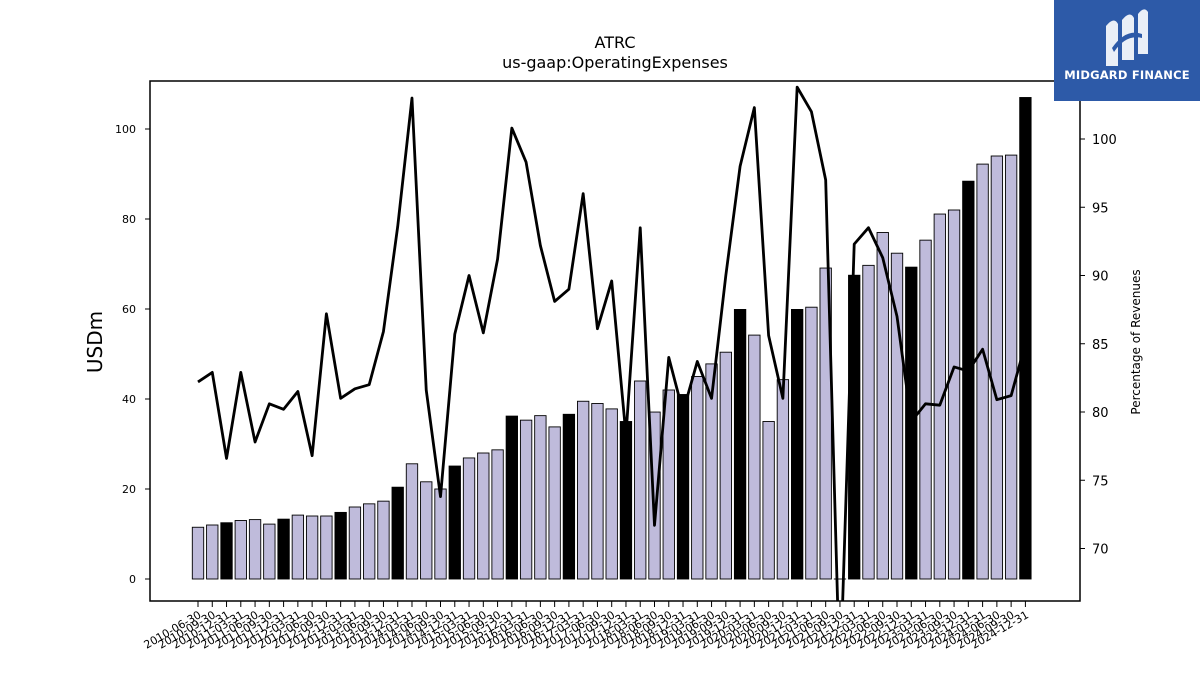 Image resolution: width=1200 pixels, height=675 pixels. I want to click on y2-tick-label: 75, so click(1100, 481).